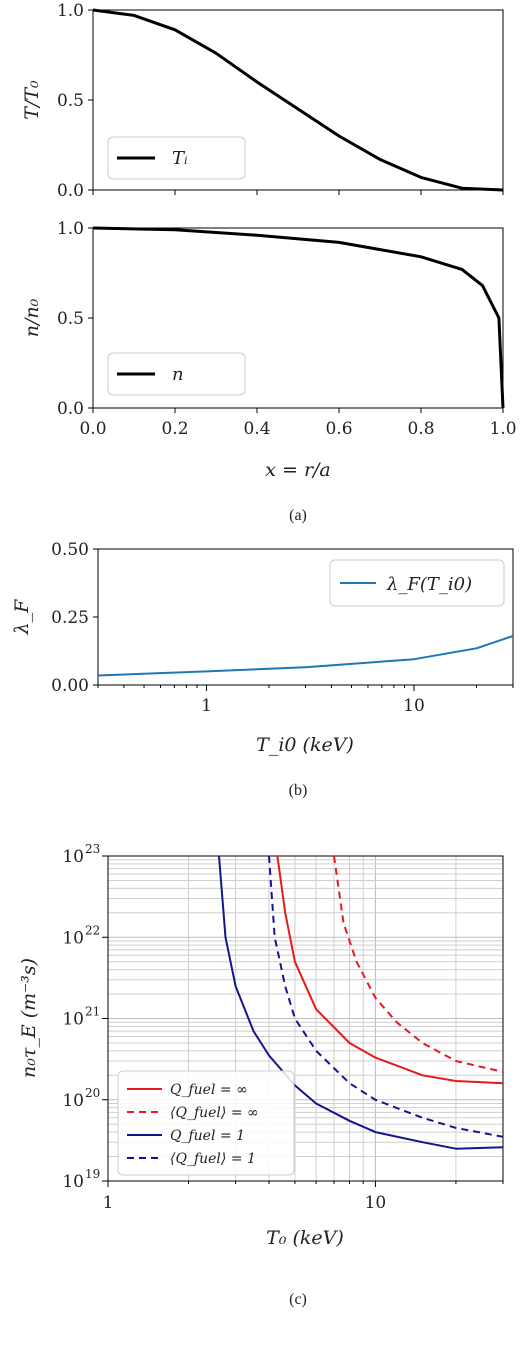 This screenshot has width=520, height=1351. I want to click on ytick-label-middle-0: 0.0, so click(70, 409).